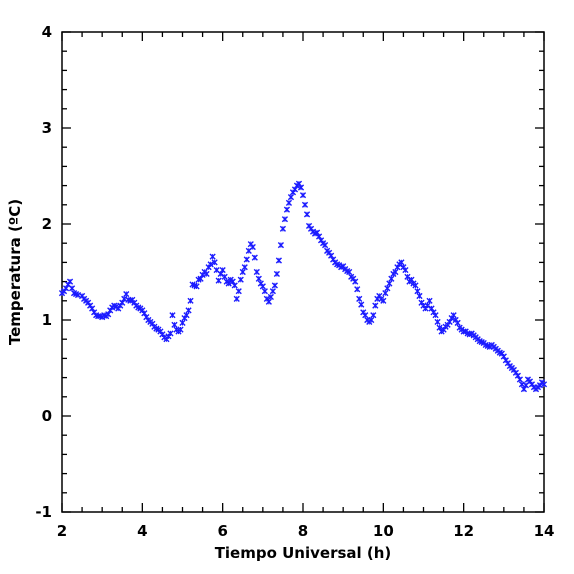 The height and width of the screenshot is (574, 574). I want to click on x-tick-label: 6, so click(222, 531).